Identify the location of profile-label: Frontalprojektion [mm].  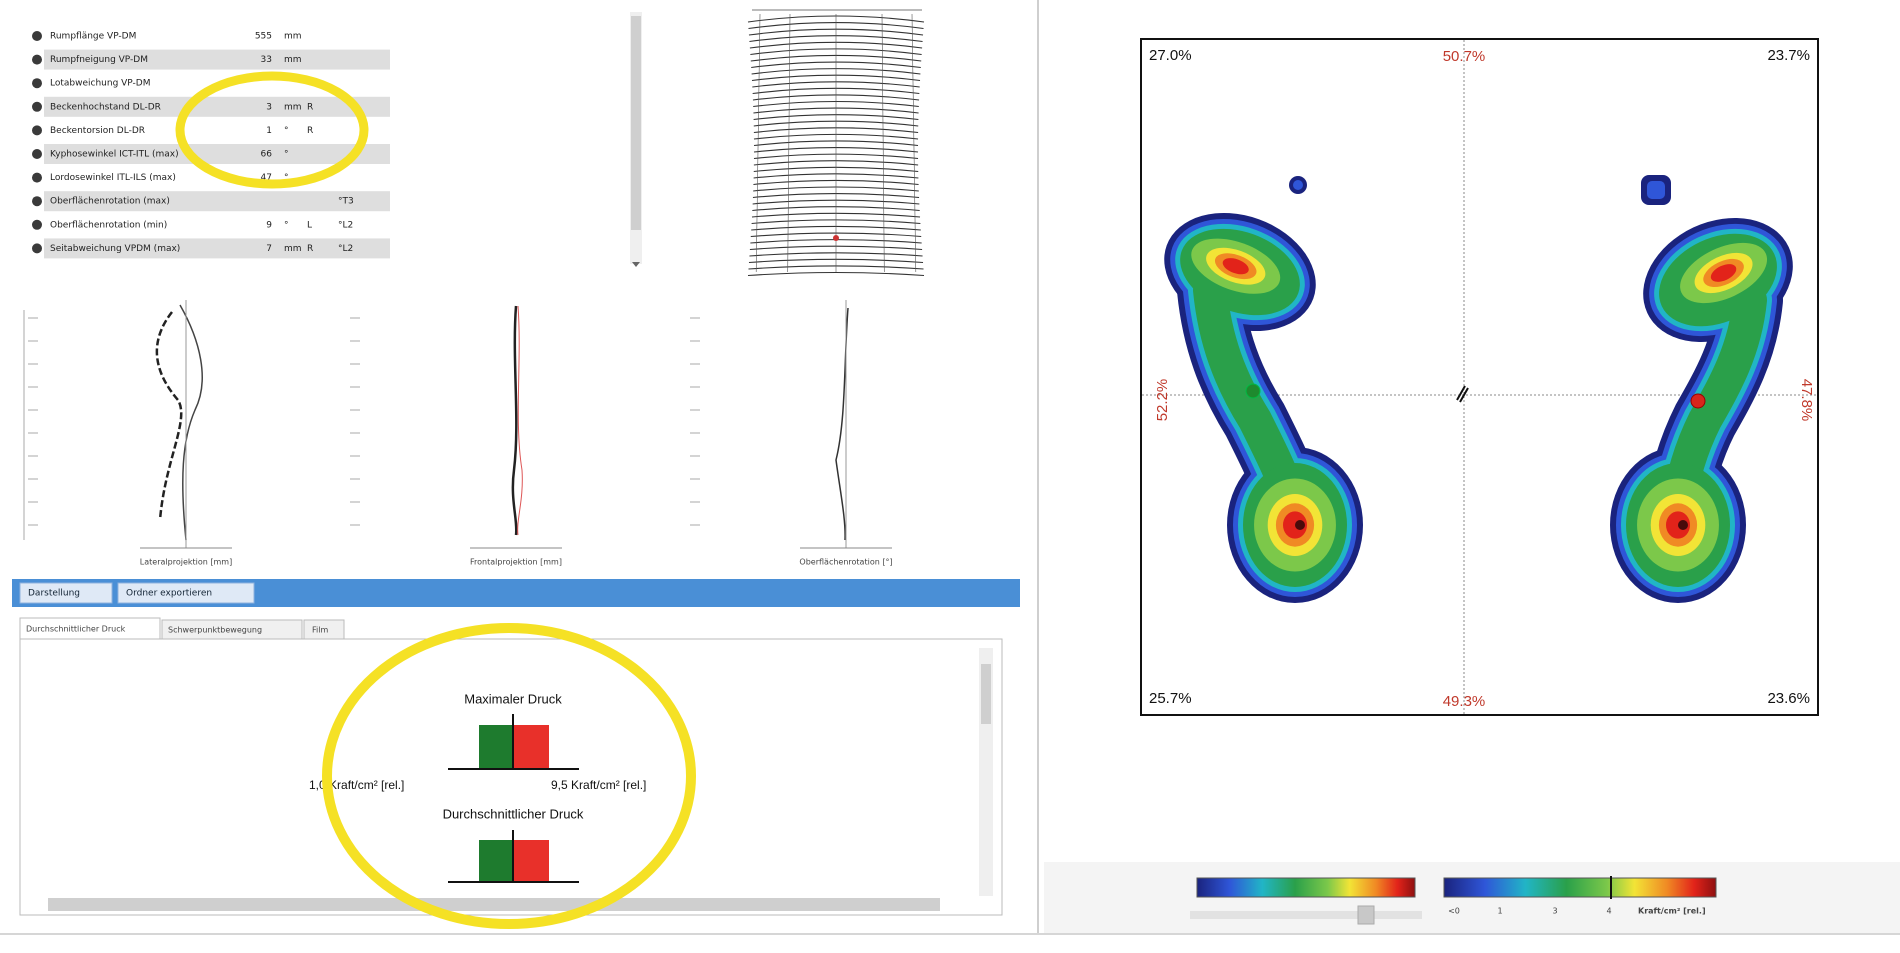
(516, 562).